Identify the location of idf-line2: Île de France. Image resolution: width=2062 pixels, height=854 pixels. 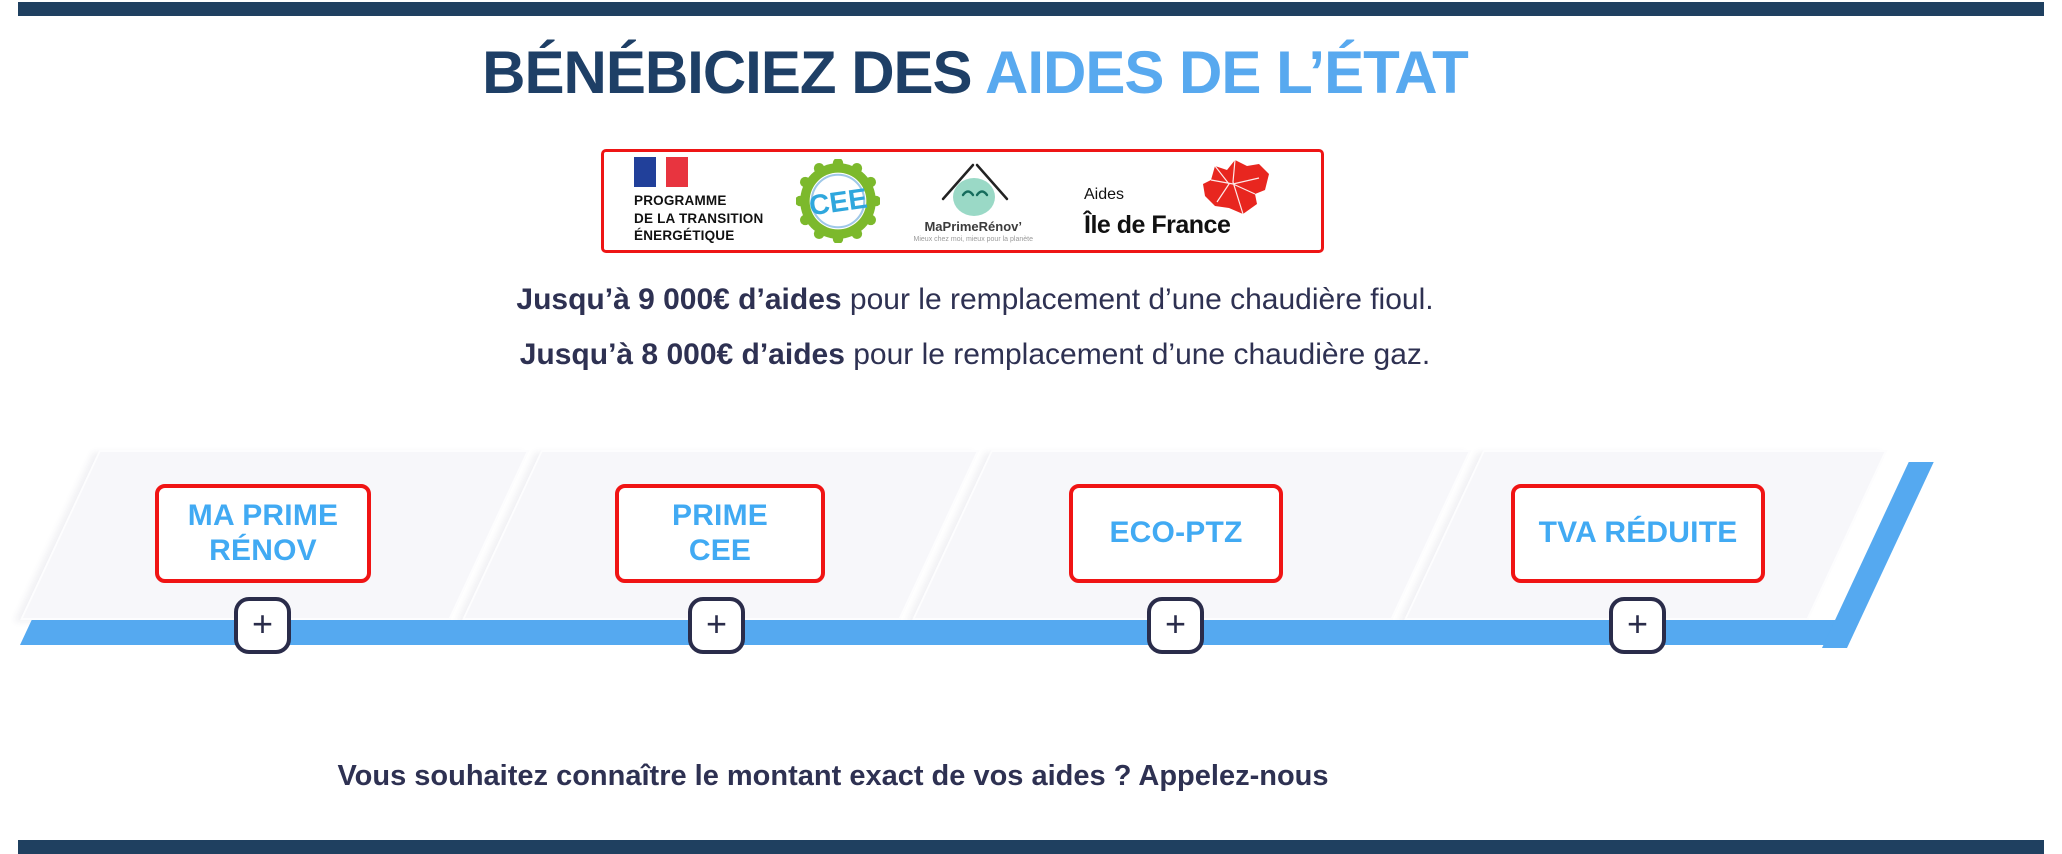
(1157, 225).